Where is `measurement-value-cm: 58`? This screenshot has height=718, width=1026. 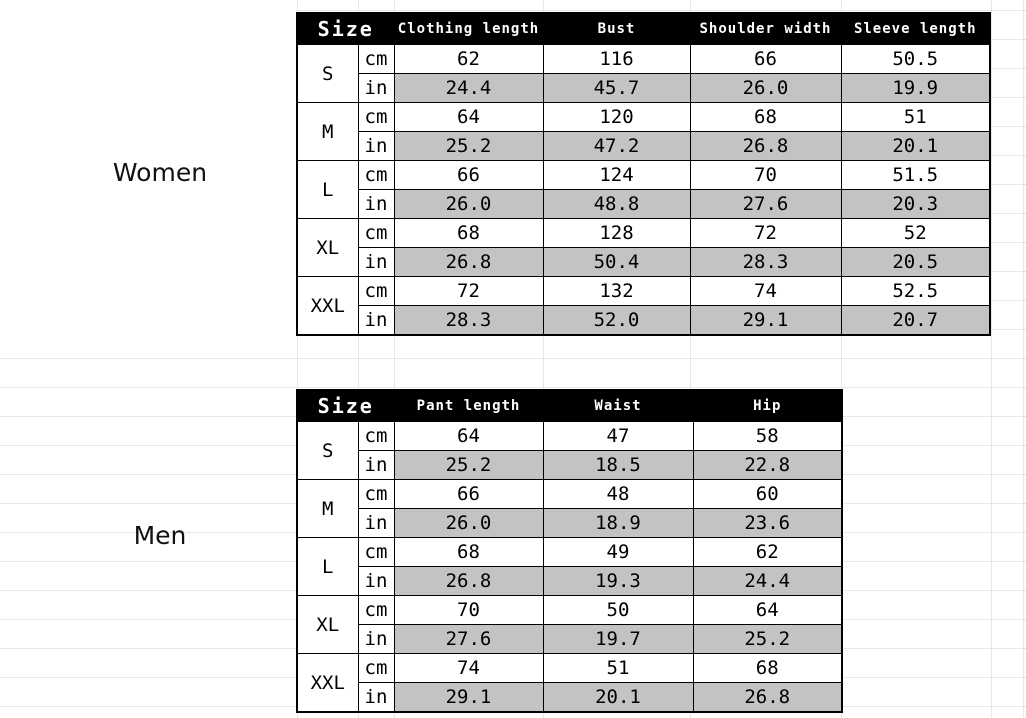
measurement-value-cm: 58 is located at coordinates (767, 436).